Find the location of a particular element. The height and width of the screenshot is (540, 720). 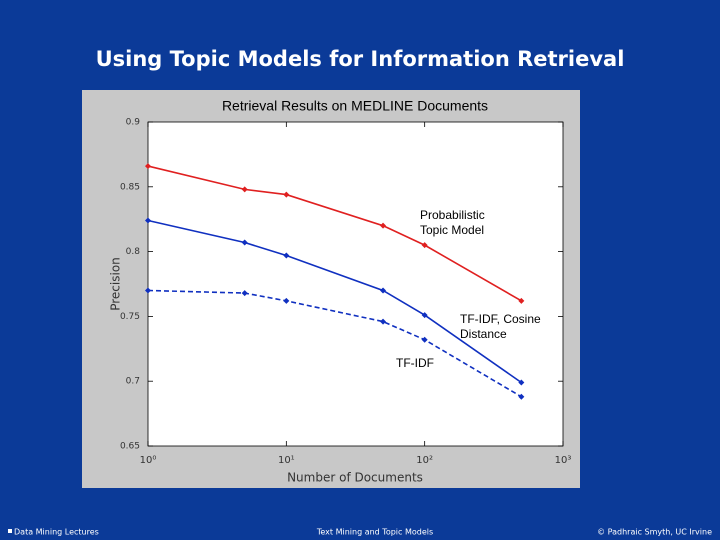

x-tick-label: 10³ is located at coordinates (563, 460).